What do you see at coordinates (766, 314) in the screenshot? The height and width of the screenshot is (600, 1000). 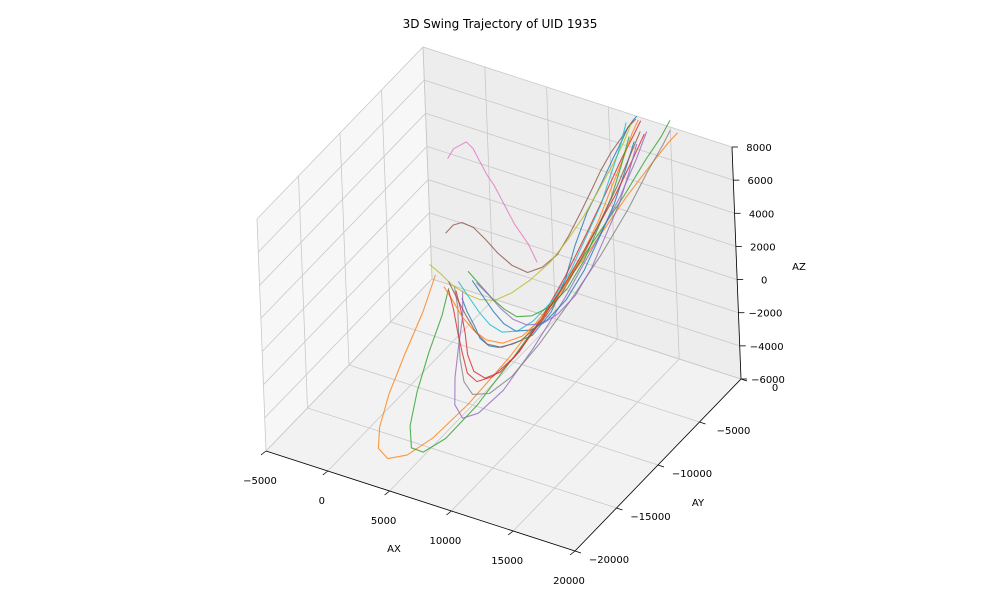 I see `z-tick-label: −2000` at bounding box center [766, 314].